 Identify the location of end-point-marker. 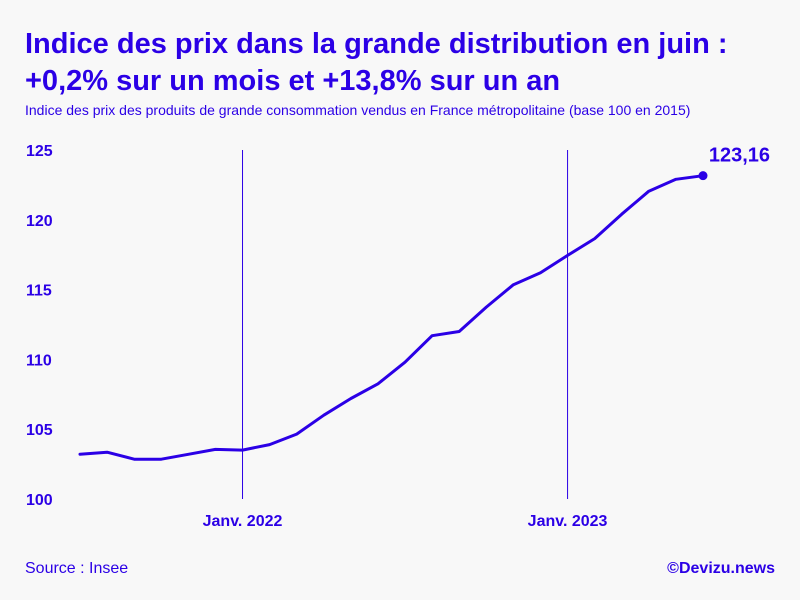
(703, 176).